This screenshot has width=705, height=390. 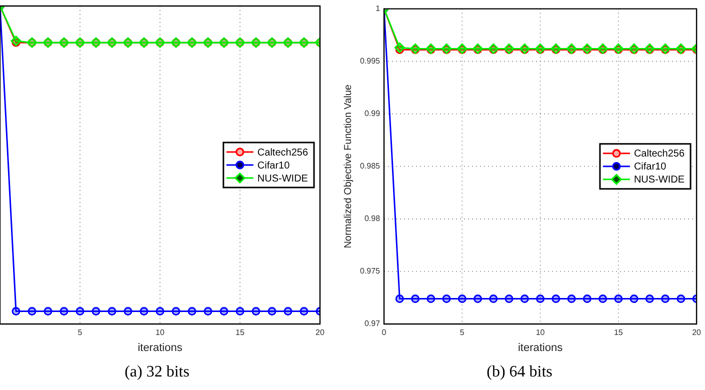 What do you see at coordinates (370, 271) in the screenshot?
I see `y-tick-label: 0.975` at bounding box center [370, 271].